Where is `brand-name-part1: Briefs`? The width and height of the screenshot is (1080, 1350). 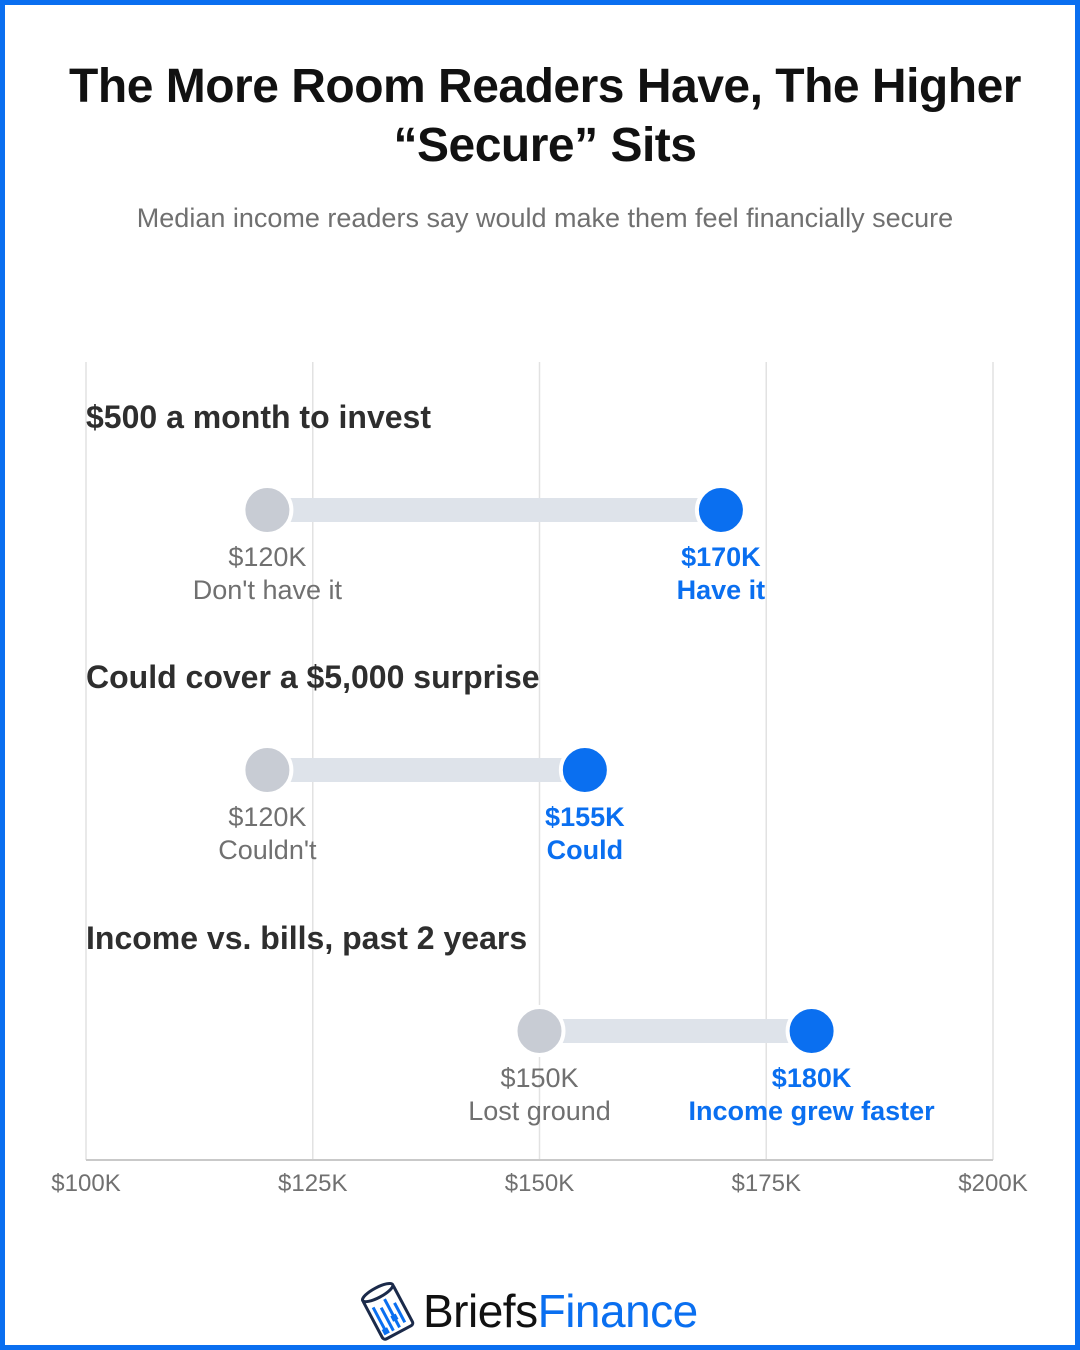
brand-name-part1: Briefs is located at coordinates (480, 1311).